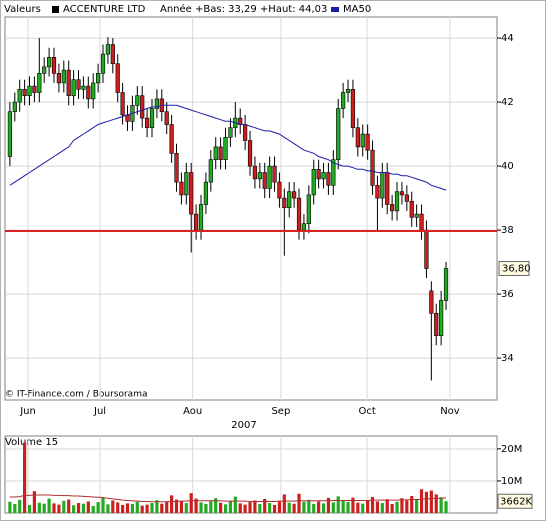  I want to click on moving-average, so click(228, 147).